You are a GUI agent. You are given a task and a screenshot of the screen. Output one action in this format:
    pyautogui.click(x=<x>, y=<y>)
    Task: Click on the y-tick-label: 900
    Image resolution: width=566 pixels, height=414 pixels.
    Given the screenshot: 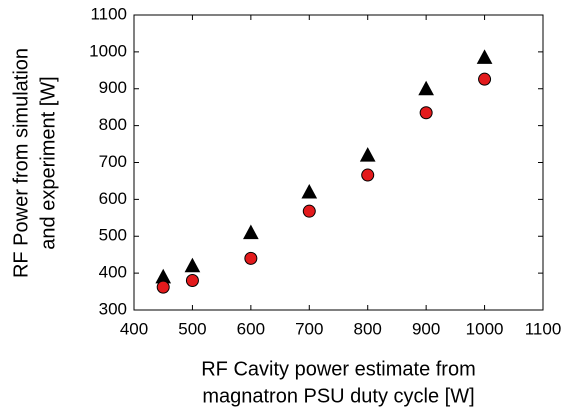 What is the action you would take?
    pyautogui.click(x=113, y=87)
    